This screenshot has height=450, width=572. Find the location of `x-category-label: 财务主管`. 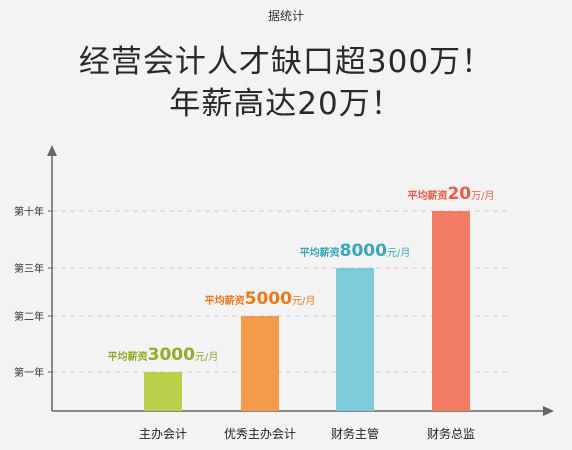

x-category-label: 财务主管 is located at coordinates (355, 433).